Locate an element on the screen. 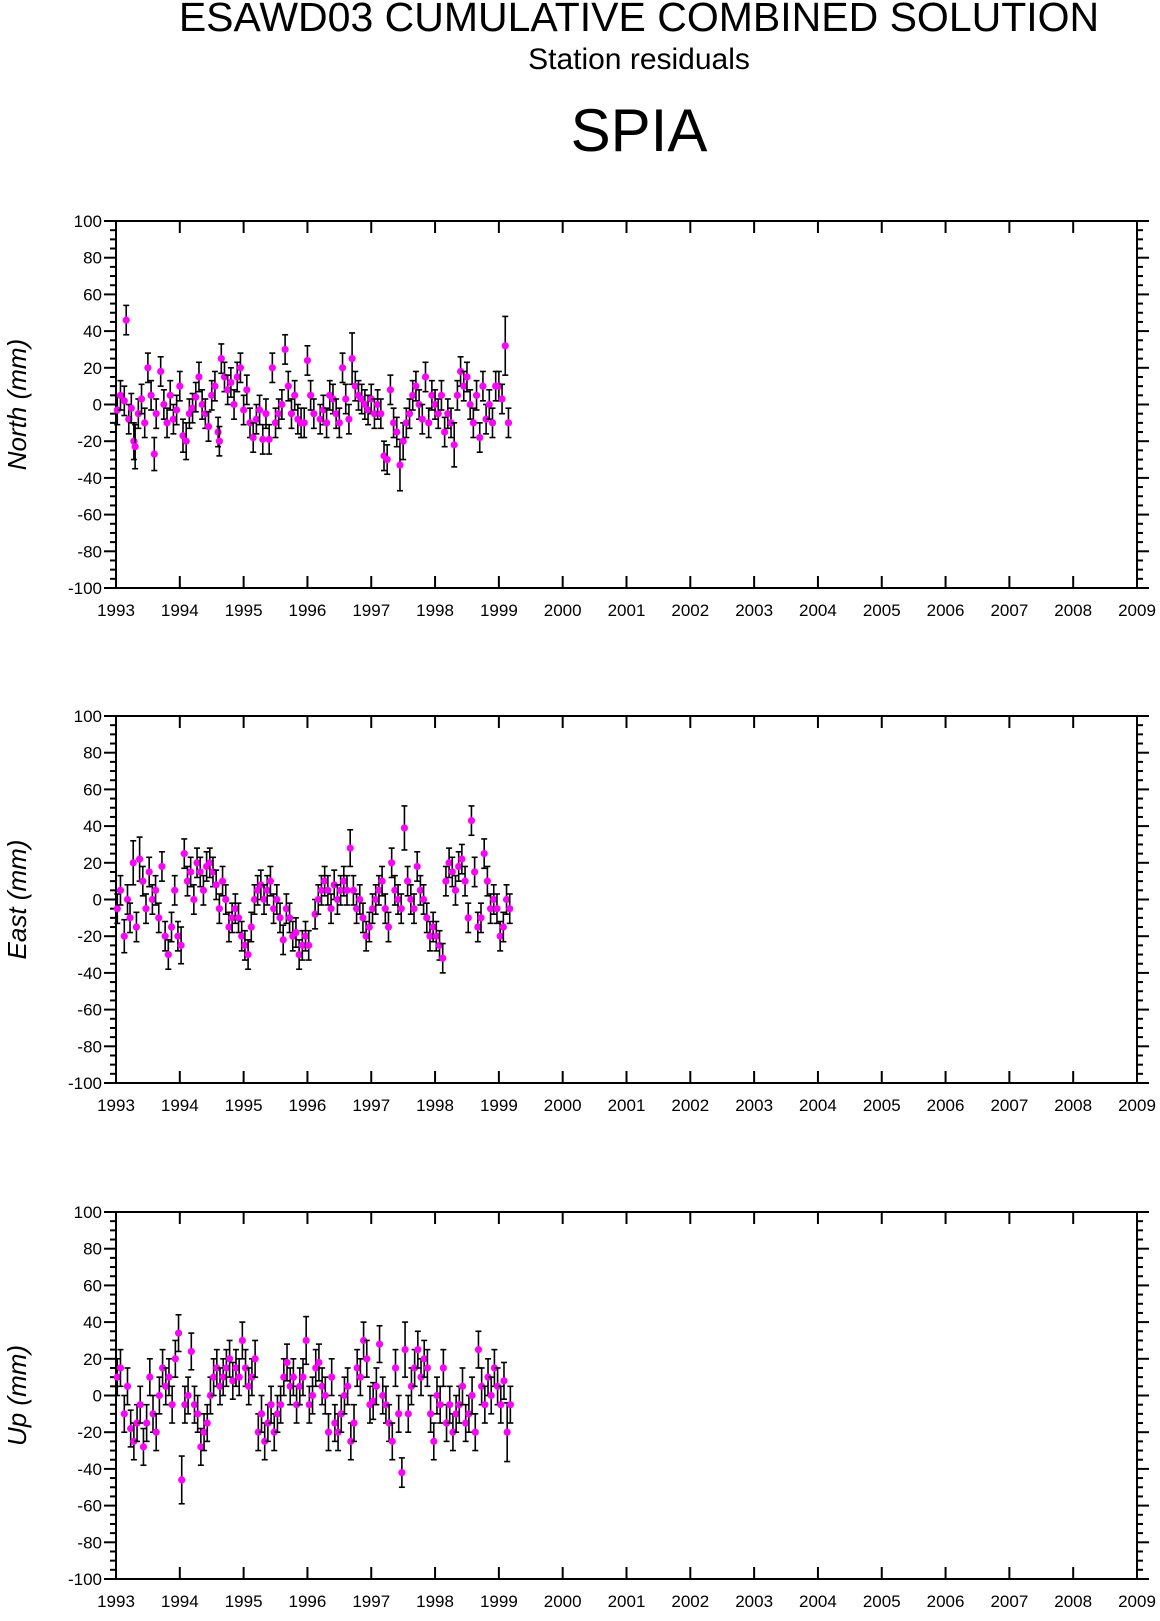  y-tick-label: -60 is located at coordinates (89, 515).